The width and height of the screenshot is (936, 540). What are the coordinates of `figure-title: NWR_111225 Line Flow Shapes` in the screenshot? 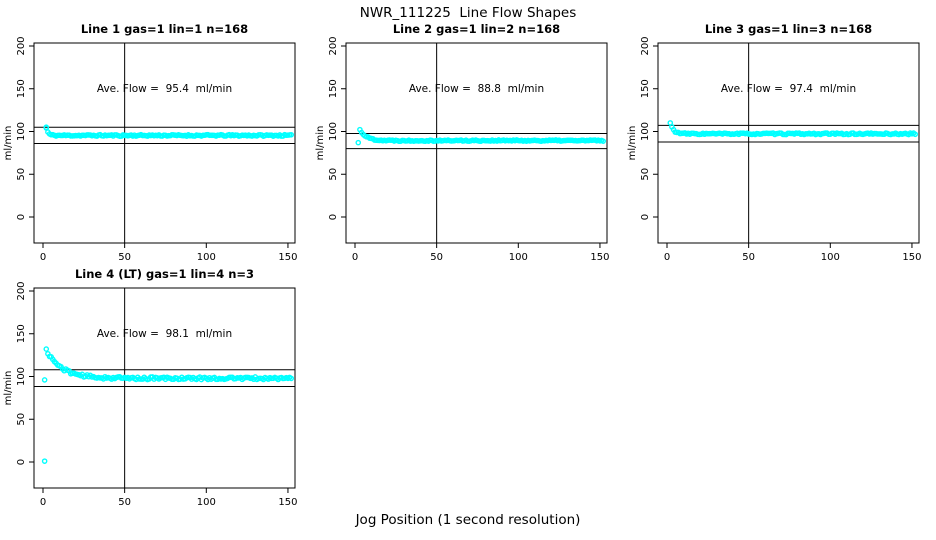 It's located at (468, 13).